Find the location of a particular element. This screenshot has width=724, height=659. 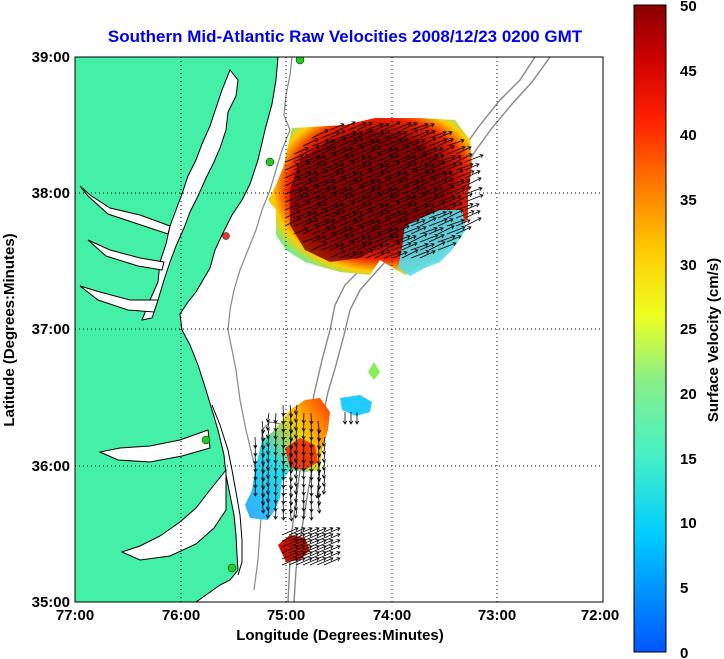

colorbar-tick-label: 15 is located at coordinates (688, 459).